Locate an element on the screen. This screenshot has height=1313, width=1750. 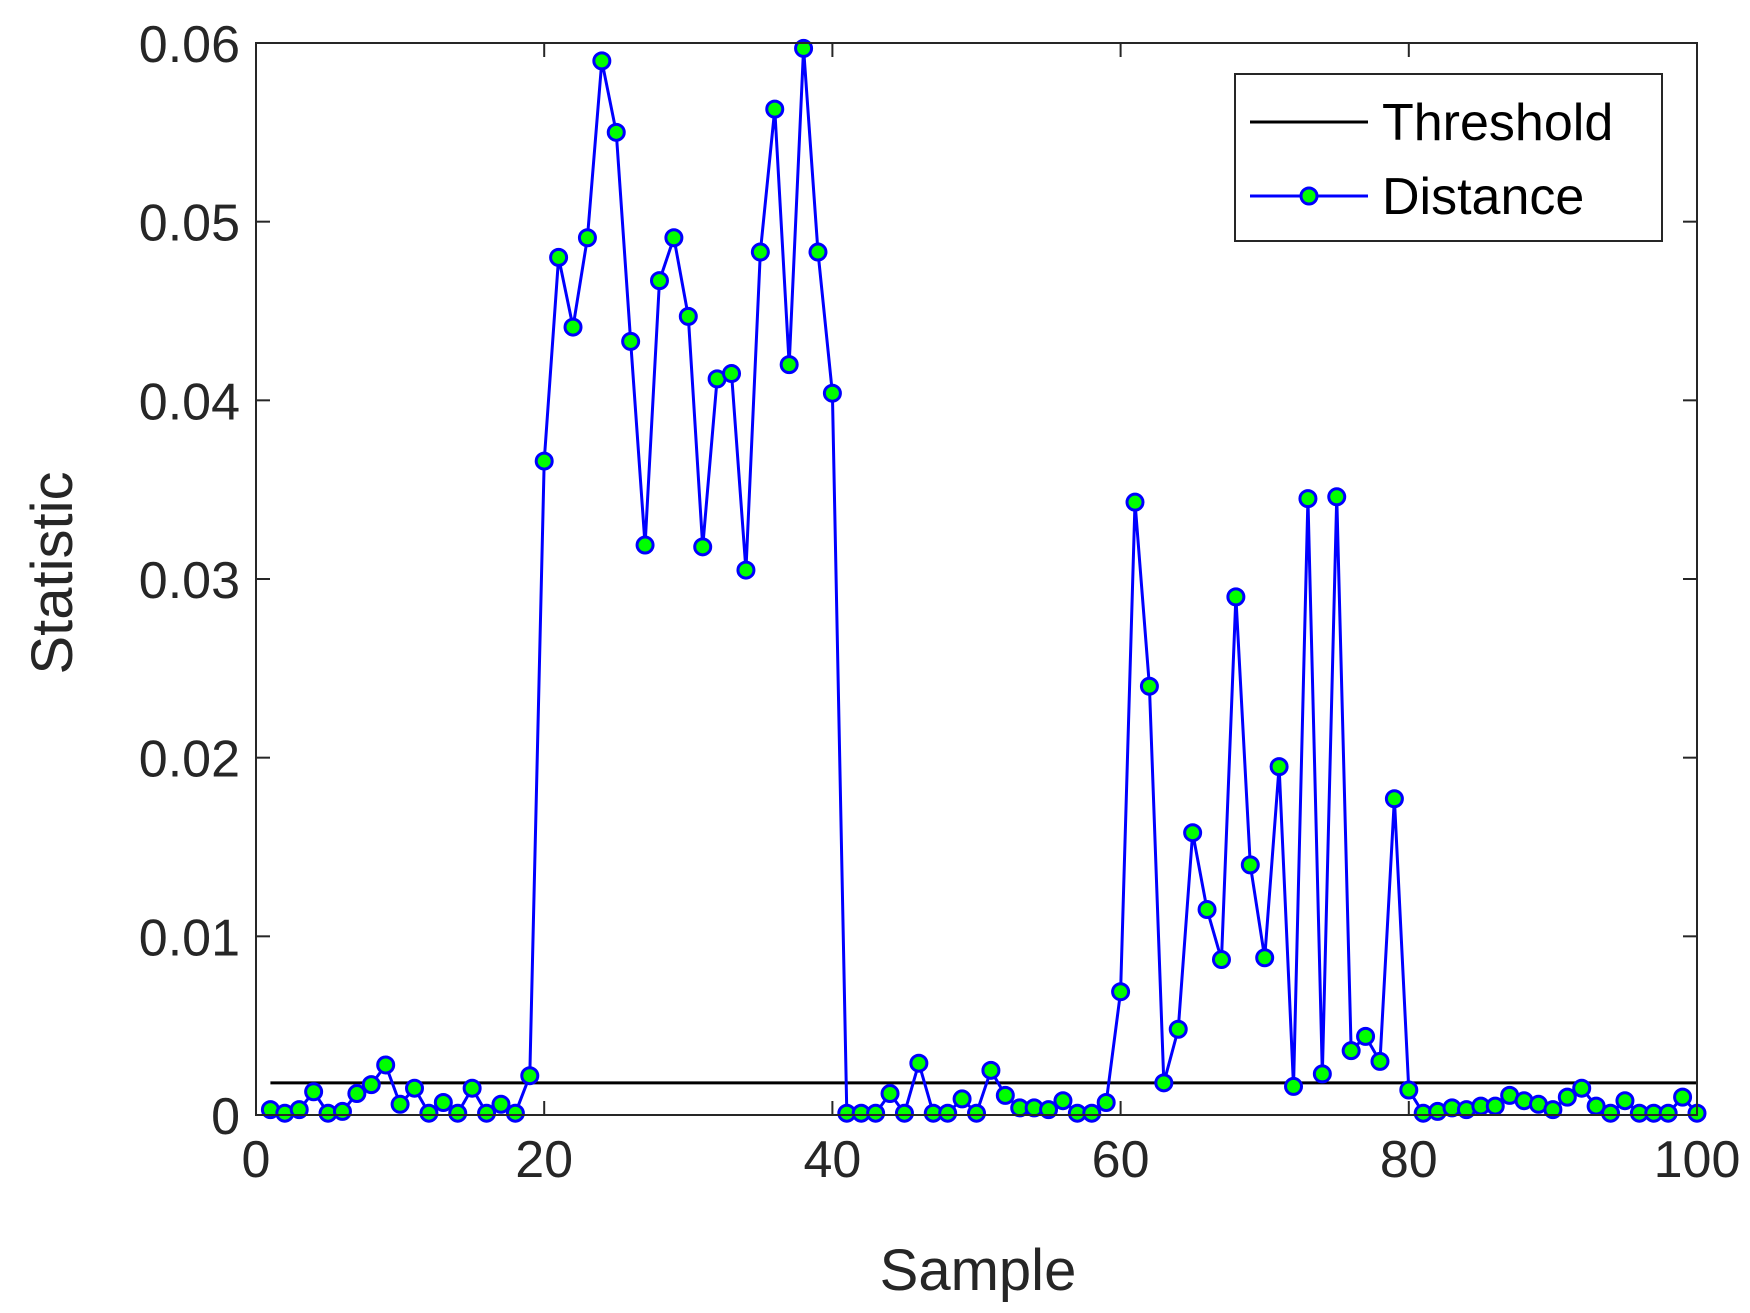
legend-threshold-label: Threshold is located at coordinates (1497, 123).